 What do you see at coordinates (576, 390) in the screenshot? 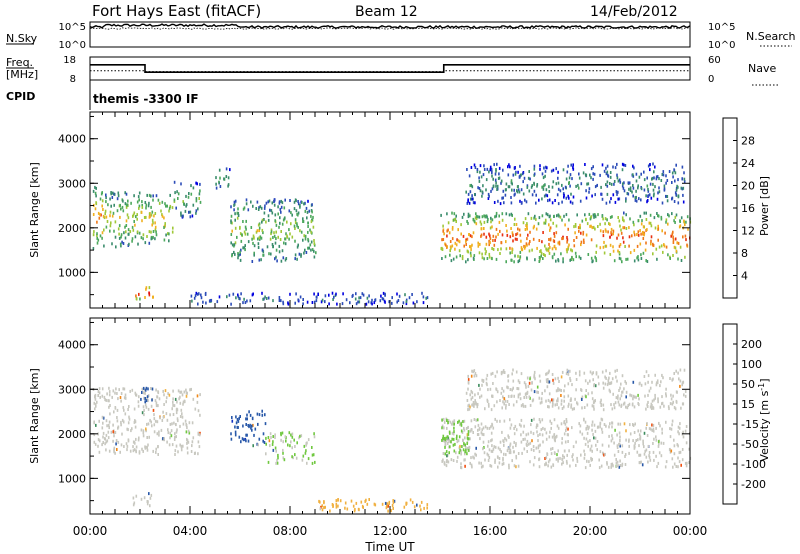
I see `data-region` at bounding box center [576, 390].